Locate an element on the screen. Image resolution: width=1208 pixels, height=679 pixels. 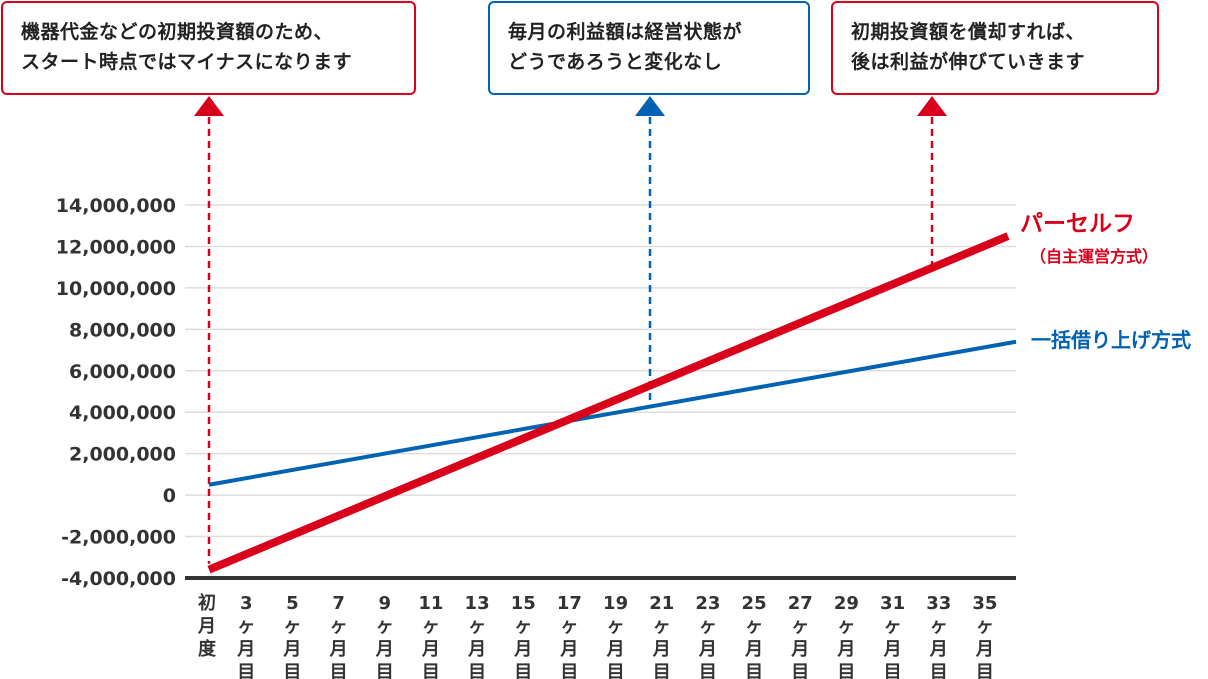
y-tick-label: 6,000,000 is located at coordinates (122, 372).